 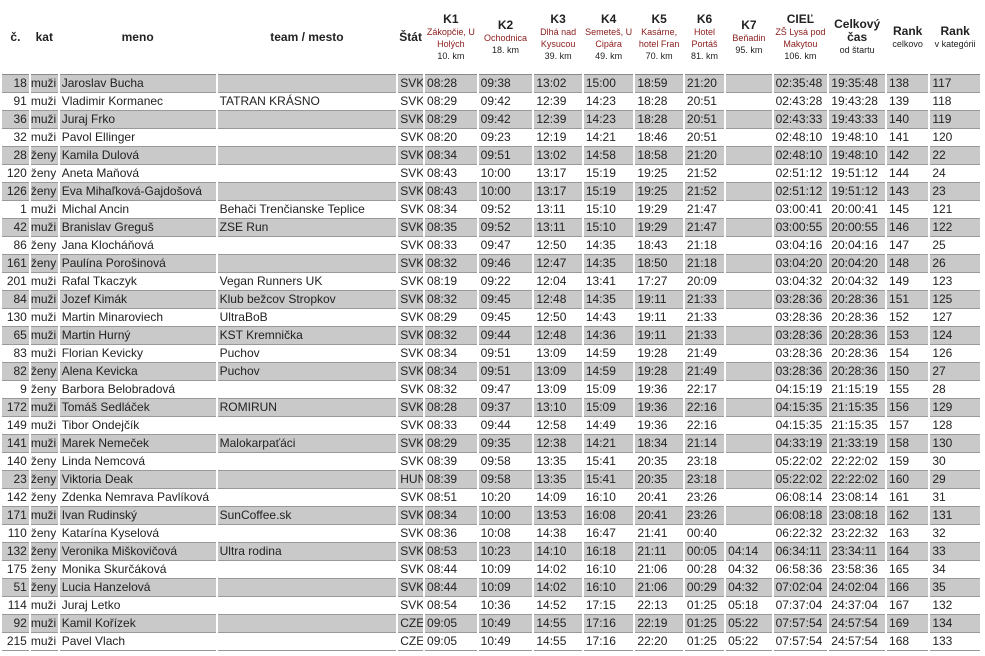 I want to click on column-header: K3 Dlhá nad Kysucou 39. km, so click(x=558, y=37).